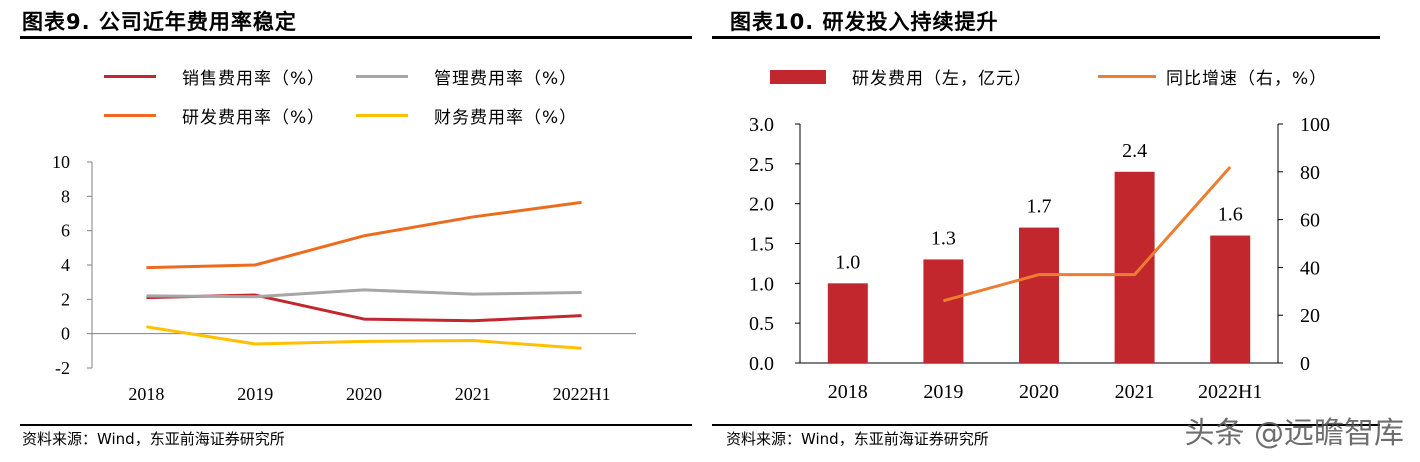  What do you see at coordinates (65, 196) in the screenshot?
I see `y-tick-label: 8` at bounding box center [65, 196].